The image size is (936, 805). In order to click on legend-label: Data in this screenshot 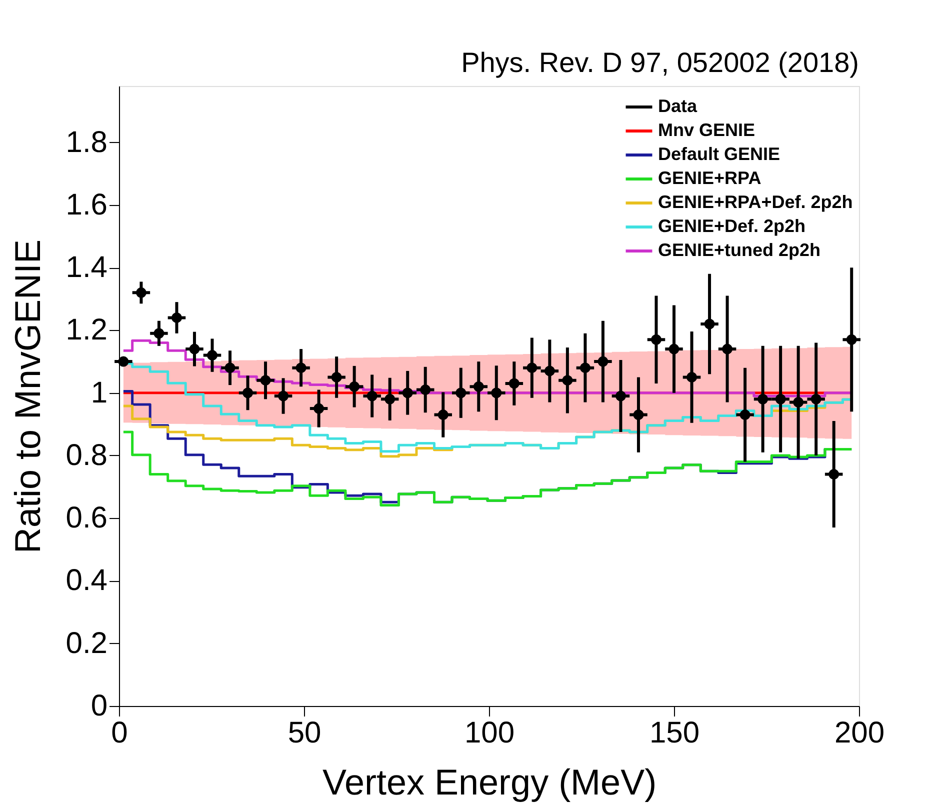, I will do `click(678, 106)`.